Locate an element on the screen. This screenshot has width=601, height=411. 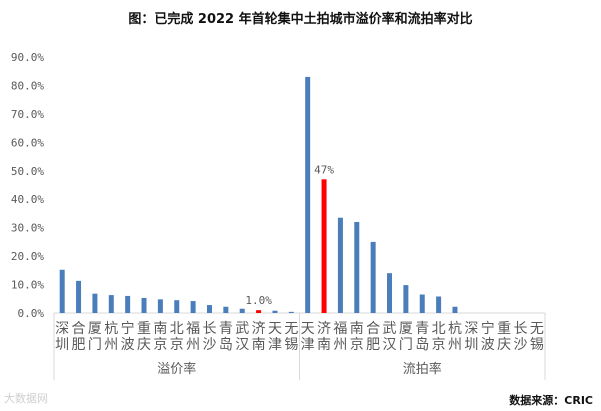
data-label: 1.0% is located at coordinates (258, 300).